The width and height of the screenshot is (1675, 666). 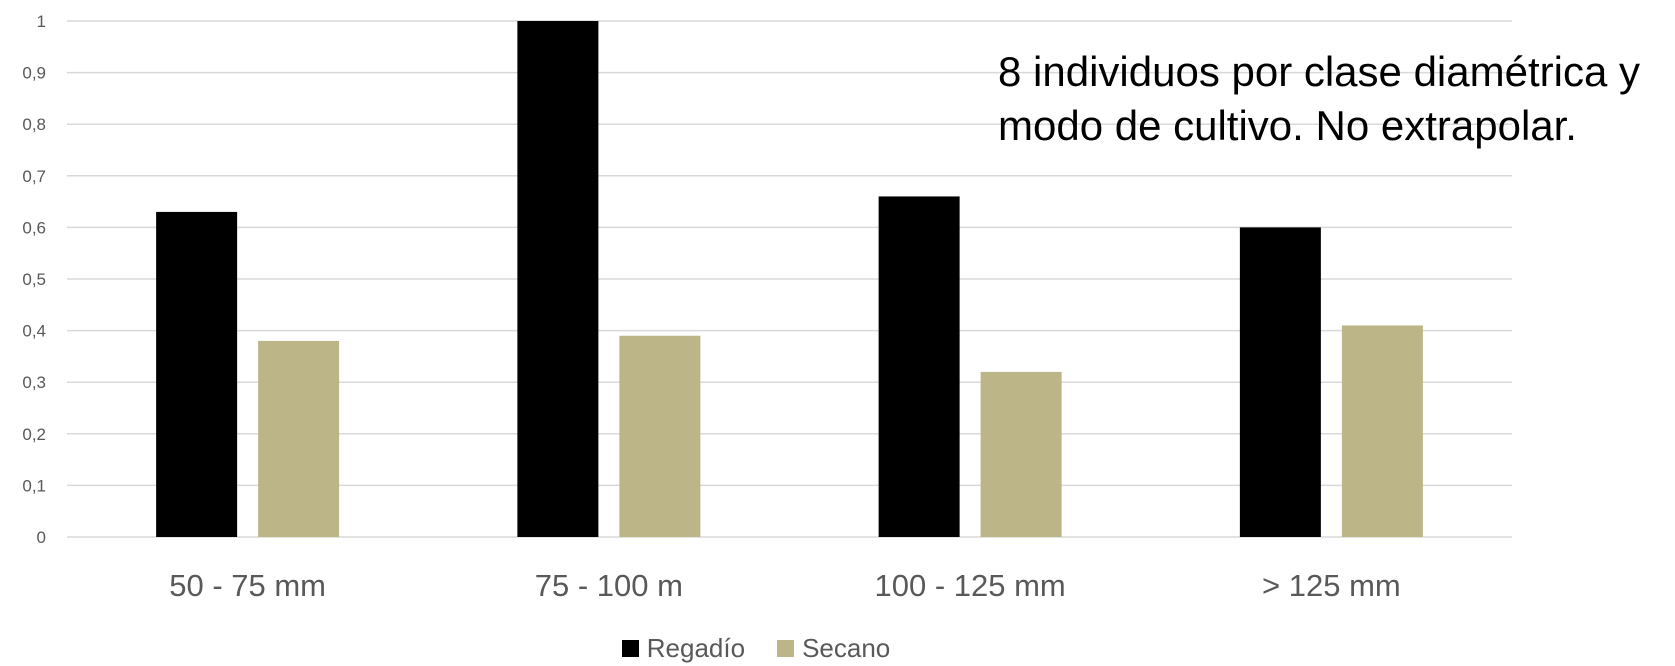 I want to click on legend: Regadío Secano, so click(x=756, y=648).